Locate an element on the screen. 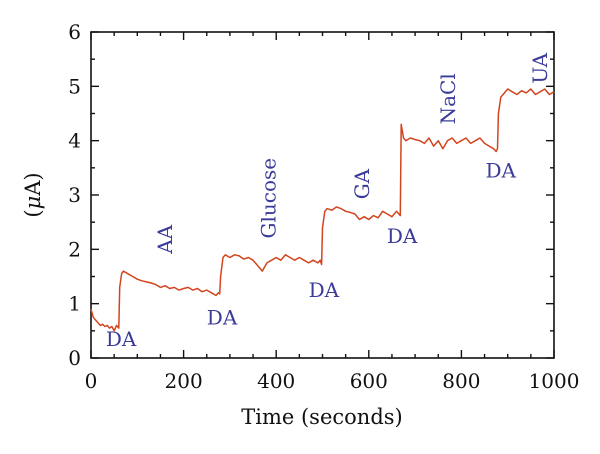 Image resolution: width=600 pixels, height=454 pixels. x-tick-label: 400 is located at coordinates (276, 381).